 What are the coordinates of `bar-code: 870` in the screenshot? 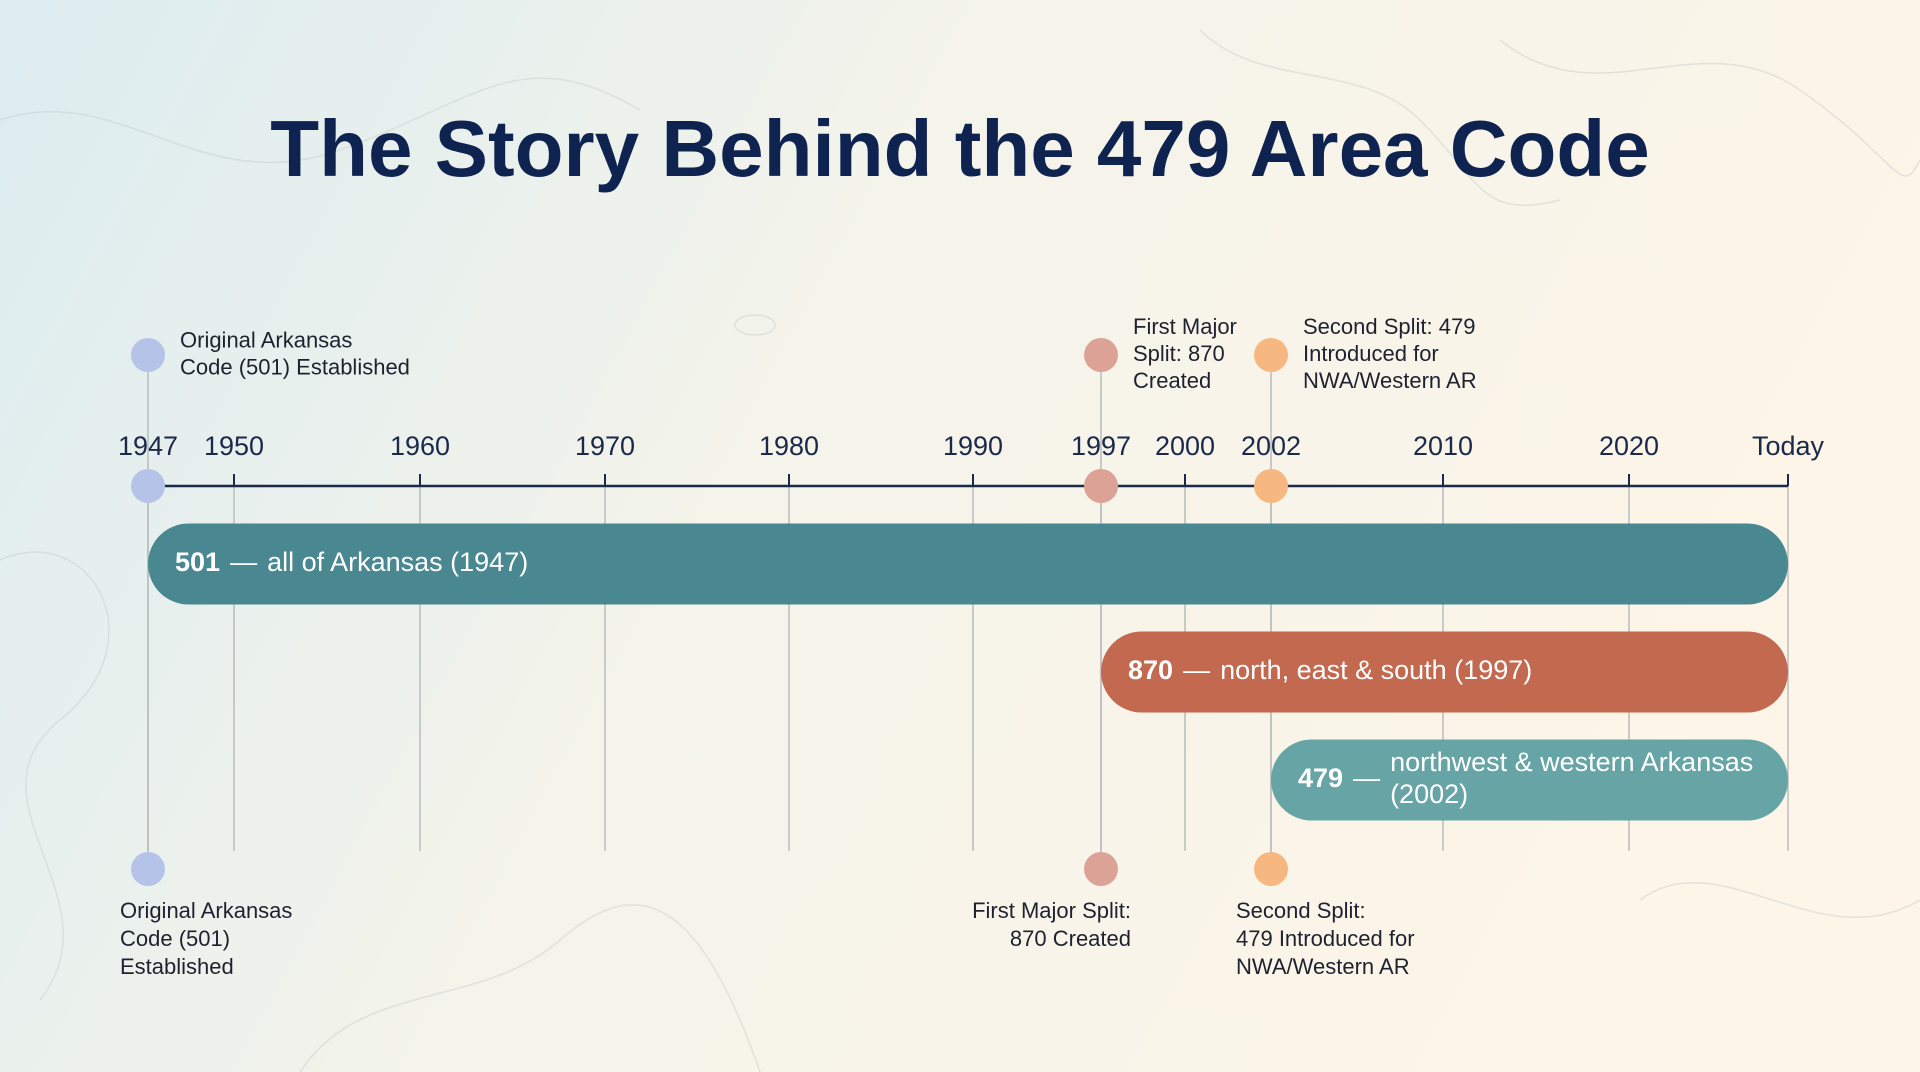 It's located at (1150, 670).